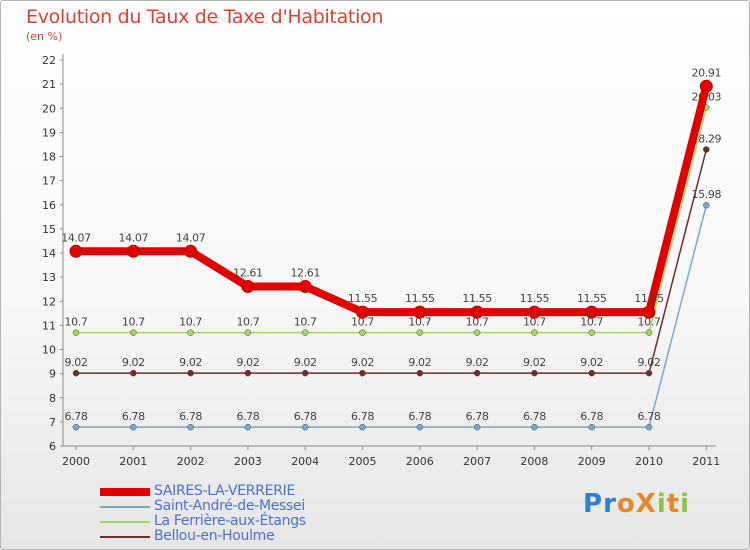 The image size is (750, 550). What do you see at coordinates (133, 461) in the screenshot?
I see `x-tick-label: 2001` at bounding box center [133, 461].